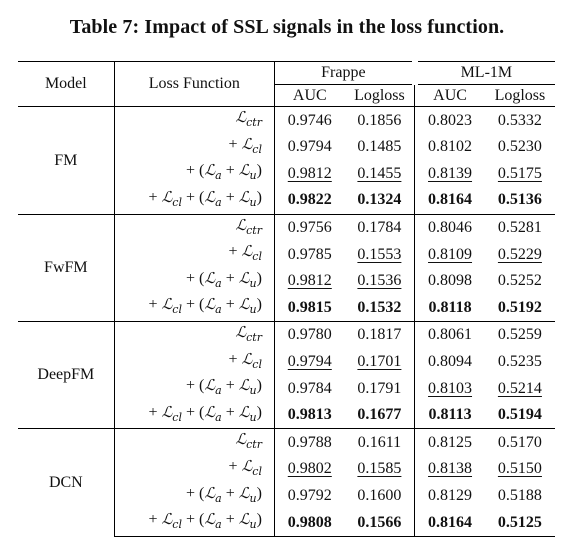 Image resolution: width=574 pixels, height=537 pixels. What do you see at coordinates (380, 120) in the screenshot?
I see `frappe-logloss-cell: 0.1856` at bounding box center [380, 120].